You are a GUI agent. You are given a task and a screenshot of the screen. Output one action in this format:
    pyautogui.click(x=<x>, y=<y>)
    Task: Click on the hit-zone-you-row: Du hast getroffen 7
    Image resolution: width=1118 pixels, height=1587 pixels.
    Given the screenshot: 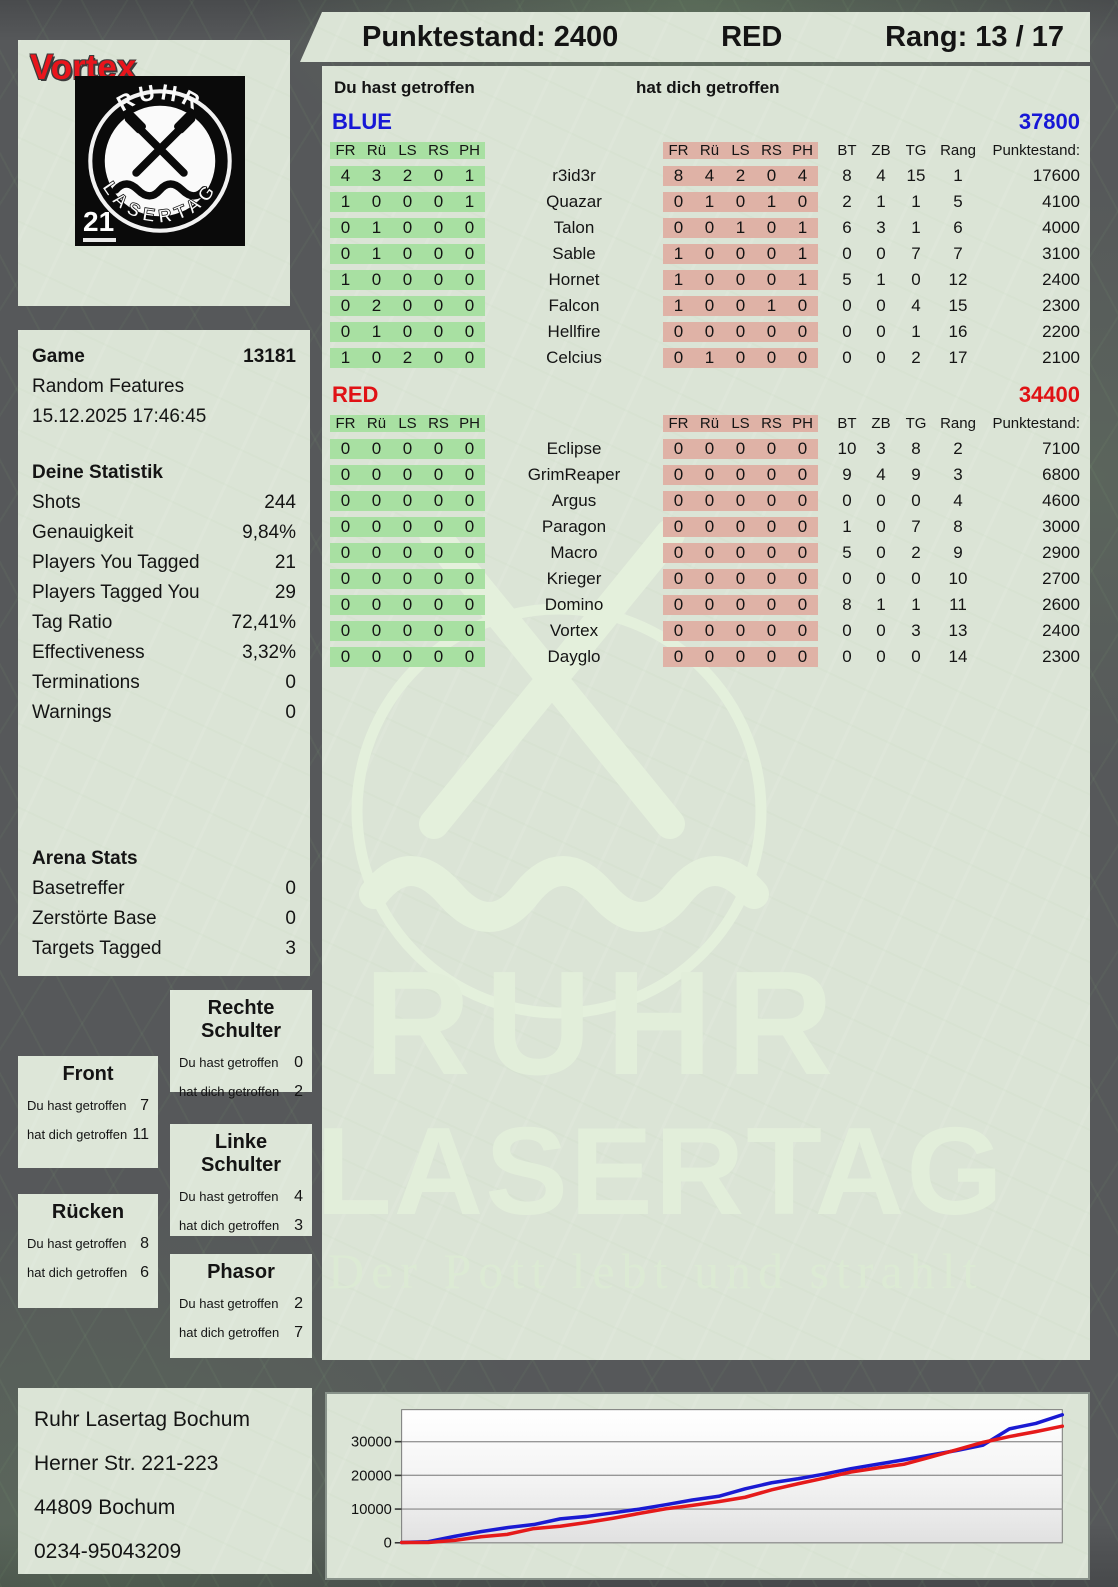 What is the action you would take?
    pyautogui.click(x=88, y=1106)
    